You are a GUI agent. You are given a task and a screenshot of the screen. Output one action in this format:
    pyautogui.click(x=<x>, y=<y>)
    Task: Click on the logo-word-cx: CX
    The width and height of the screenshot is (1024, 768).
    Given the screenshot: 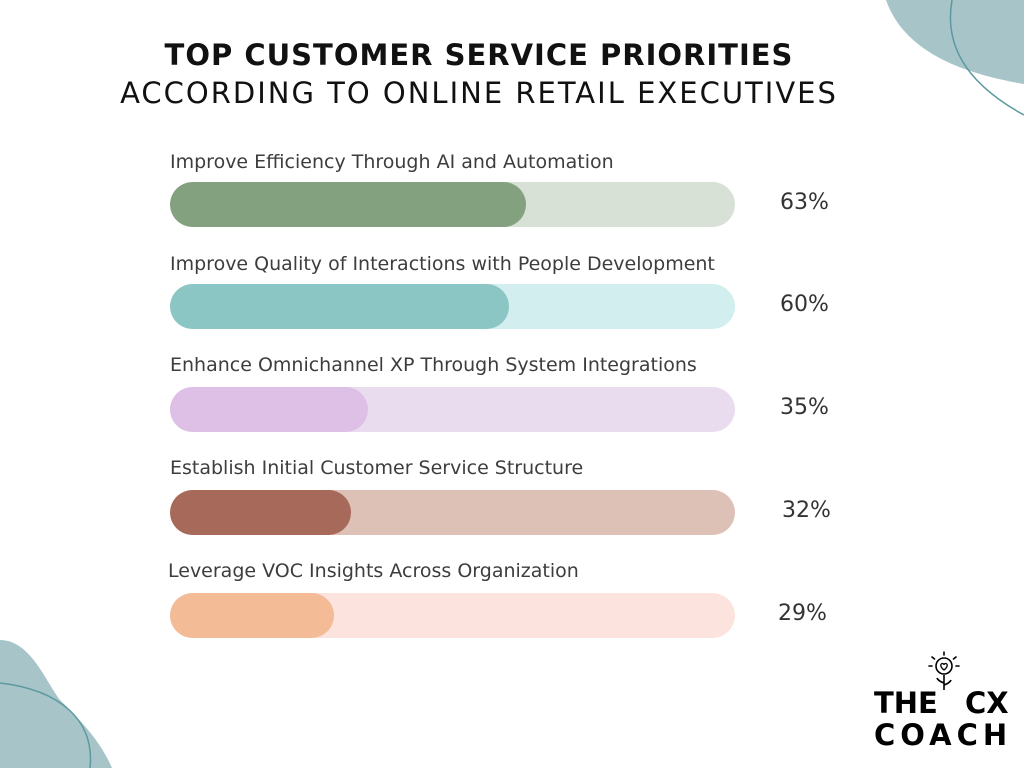 What is the action you would take?
    pyautogui.click(x=987, y=703)
    